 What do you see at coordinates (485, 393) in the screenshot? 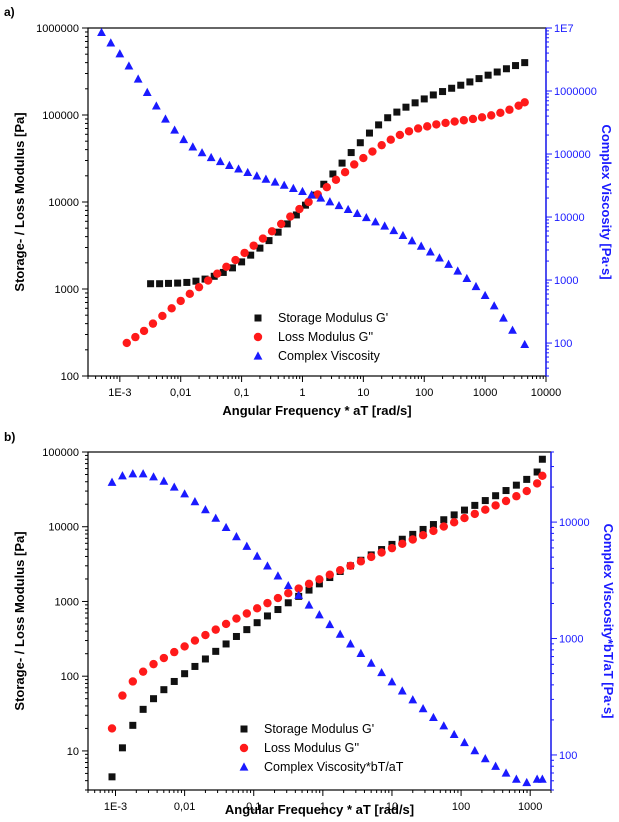
I see `x-tick-label: 1000` at bounding box center [485, 393].